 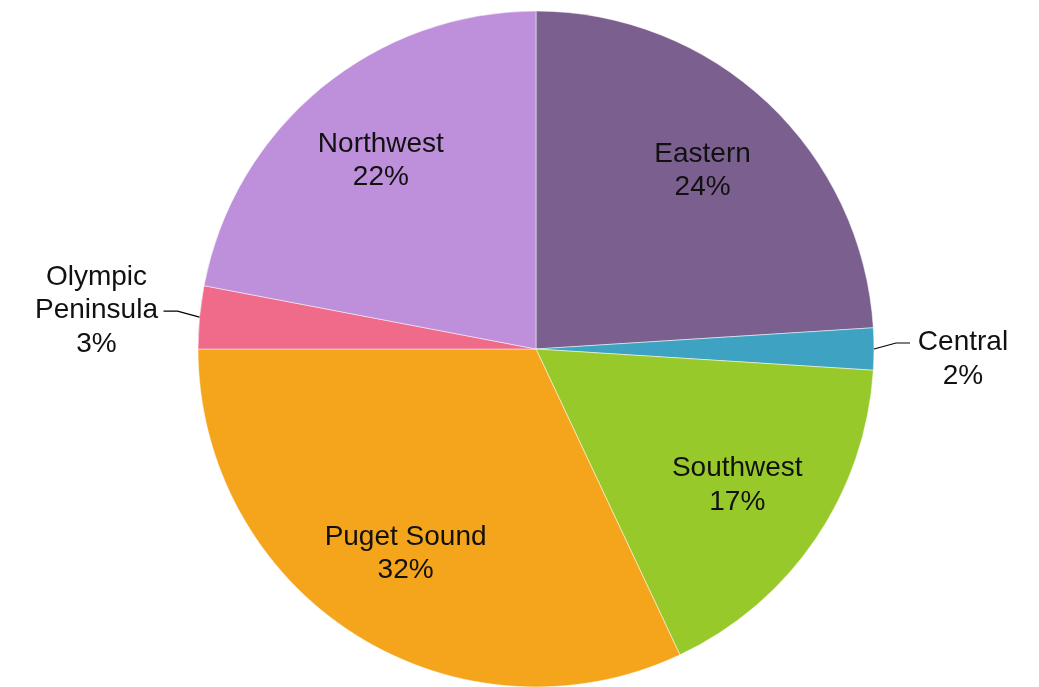 What do you see at coordinates (380, 176) in the screenshot?
I see `data-label: 22%` at bounding box center [380, 176].